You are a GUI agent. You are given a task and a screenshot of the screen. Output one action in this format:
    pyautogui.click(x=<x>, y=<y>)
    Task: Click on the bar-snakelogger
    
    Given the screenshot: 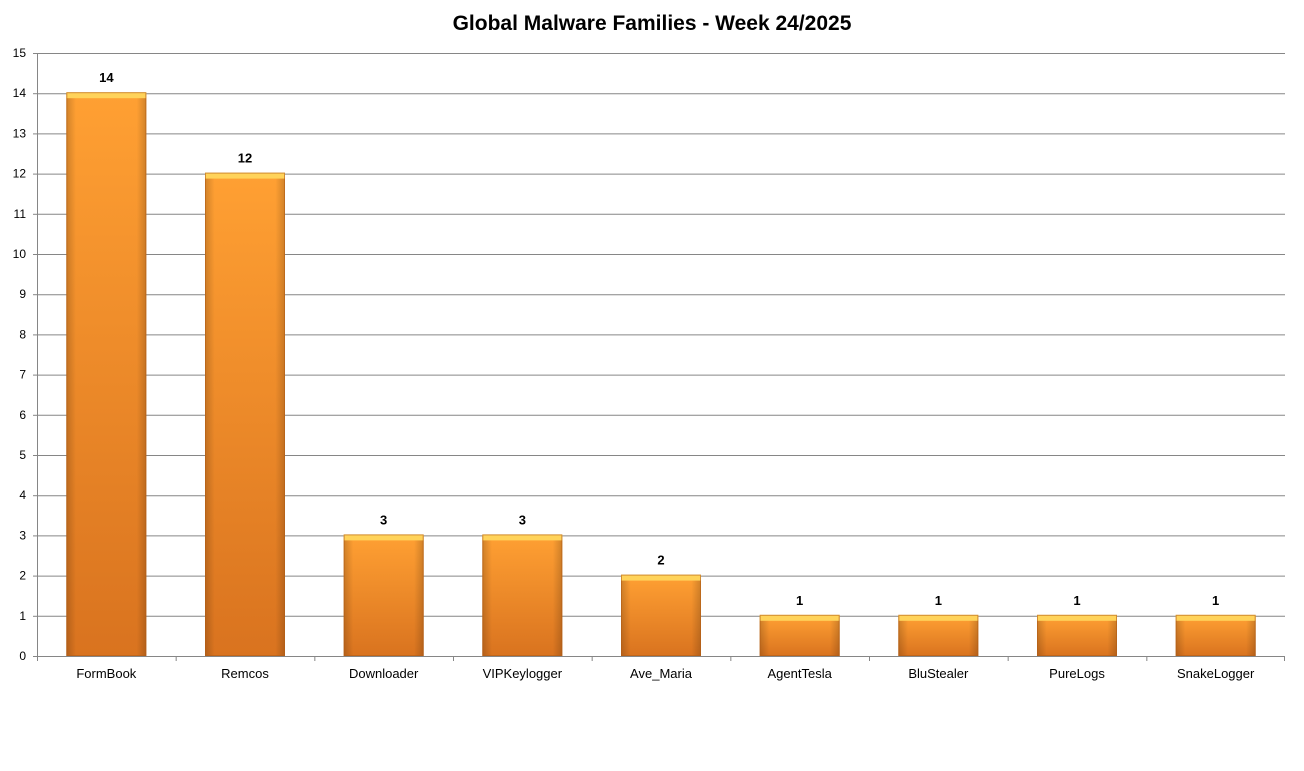 What is the action you would take?
    pyautogui.click(x=1215, y=635)
    